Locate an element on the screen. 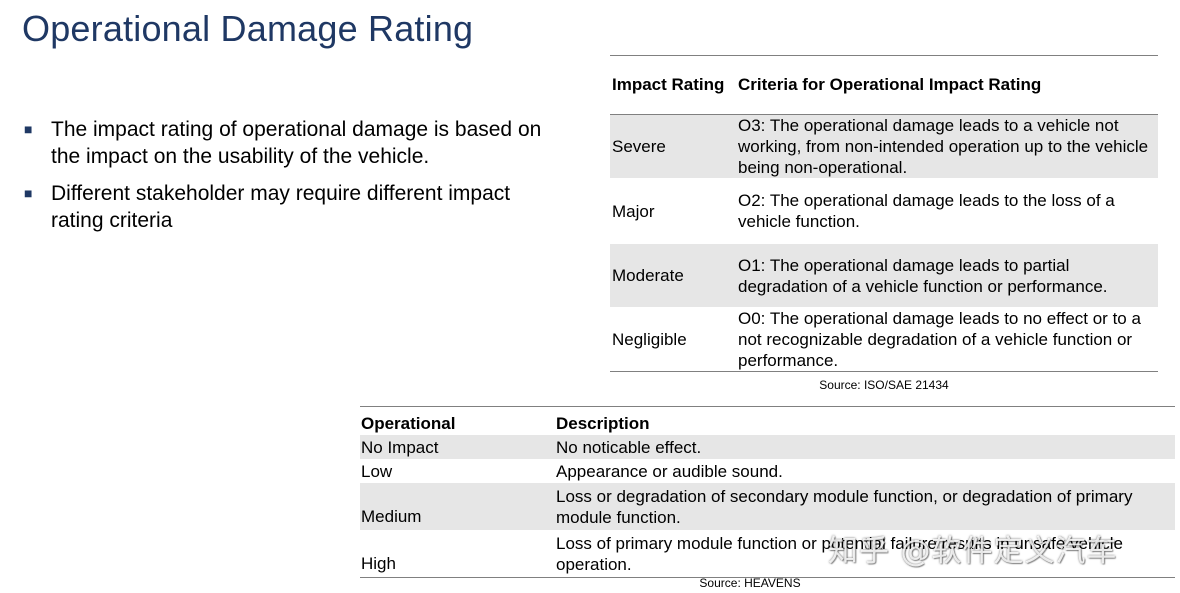 The height and width of the screenshot is (593, 1180). table-header-row: Operational Description is located at coordinates (767, 421).